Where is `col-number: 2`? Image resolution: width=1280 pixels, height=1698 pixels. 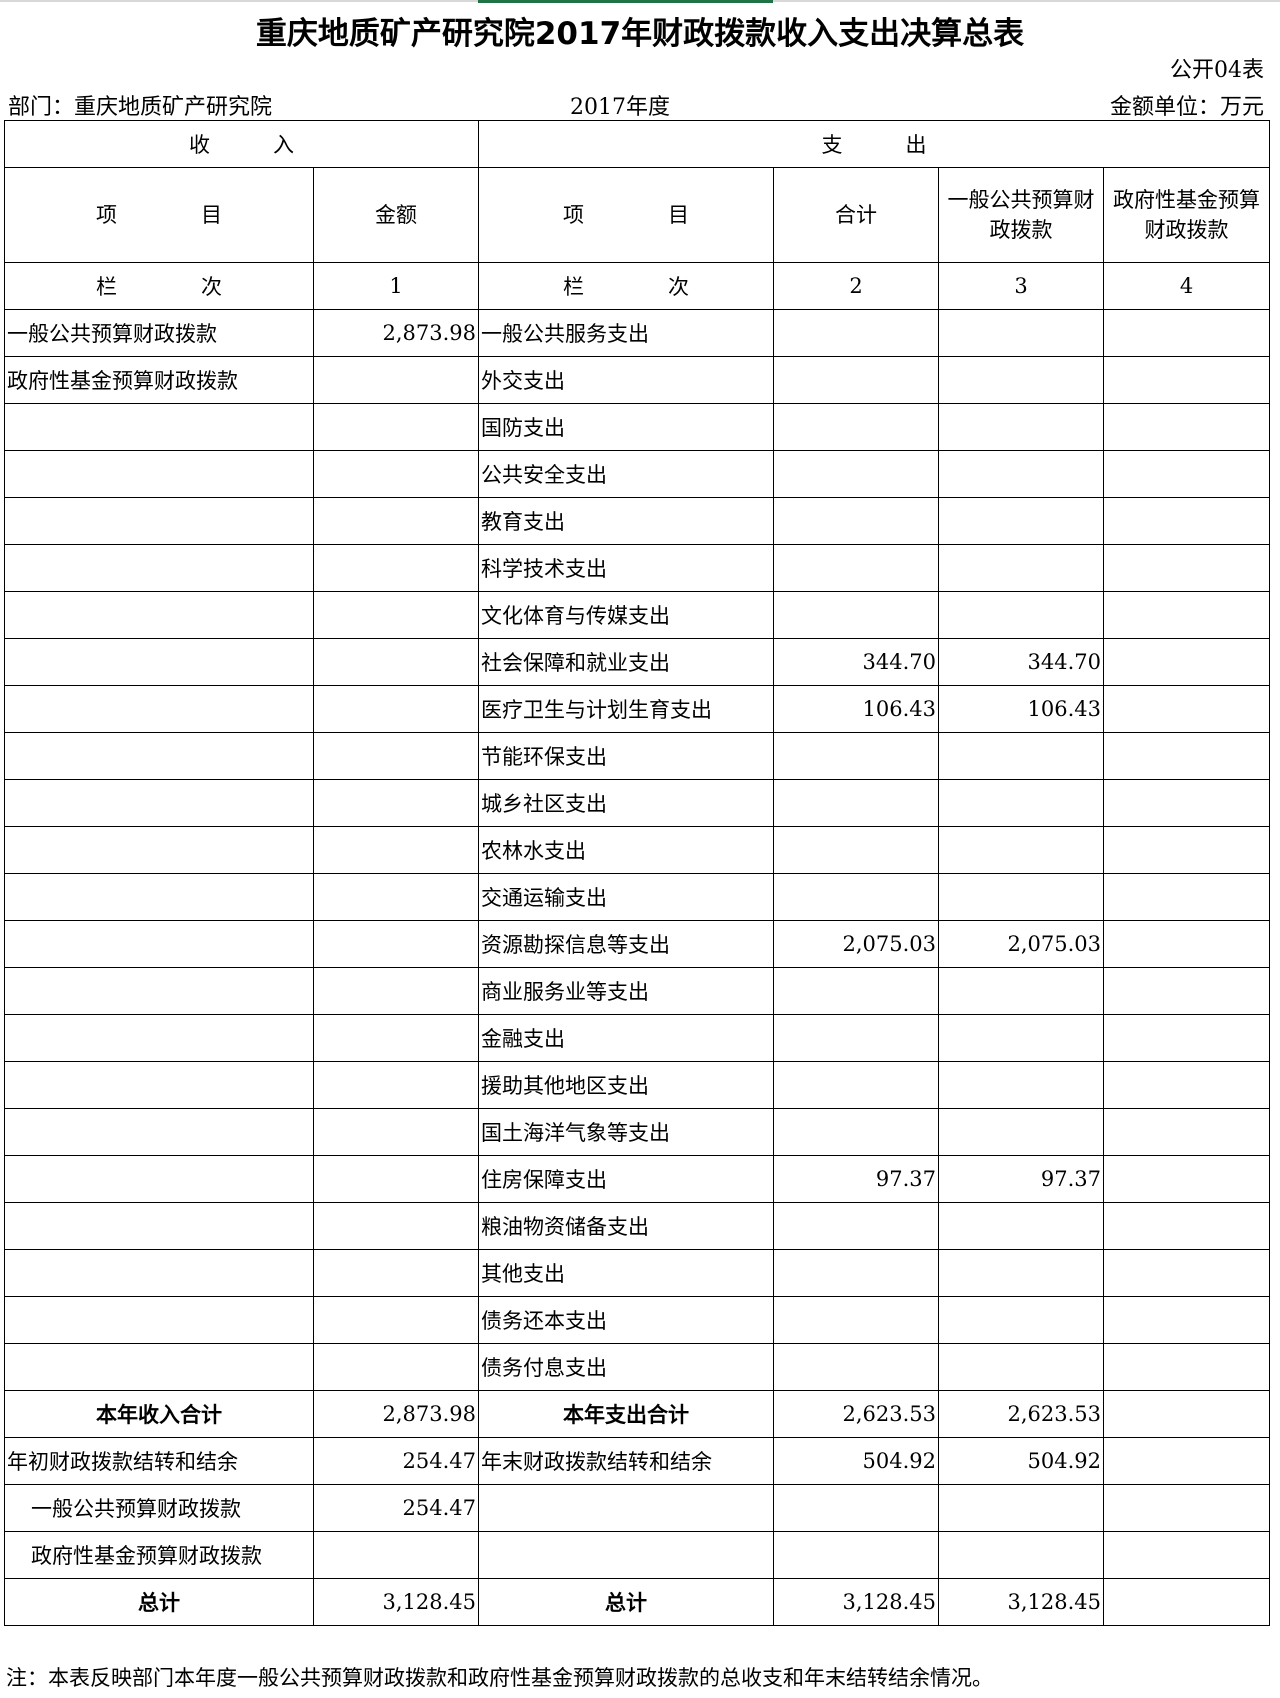
col-number: 2 is located at coordinates (856, 286).